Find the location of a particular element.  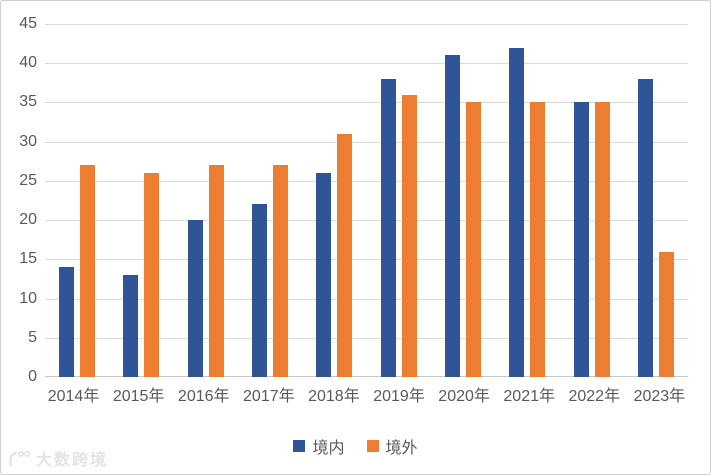

x-axis-label: 2019年 is located at coordinates (399, 396).